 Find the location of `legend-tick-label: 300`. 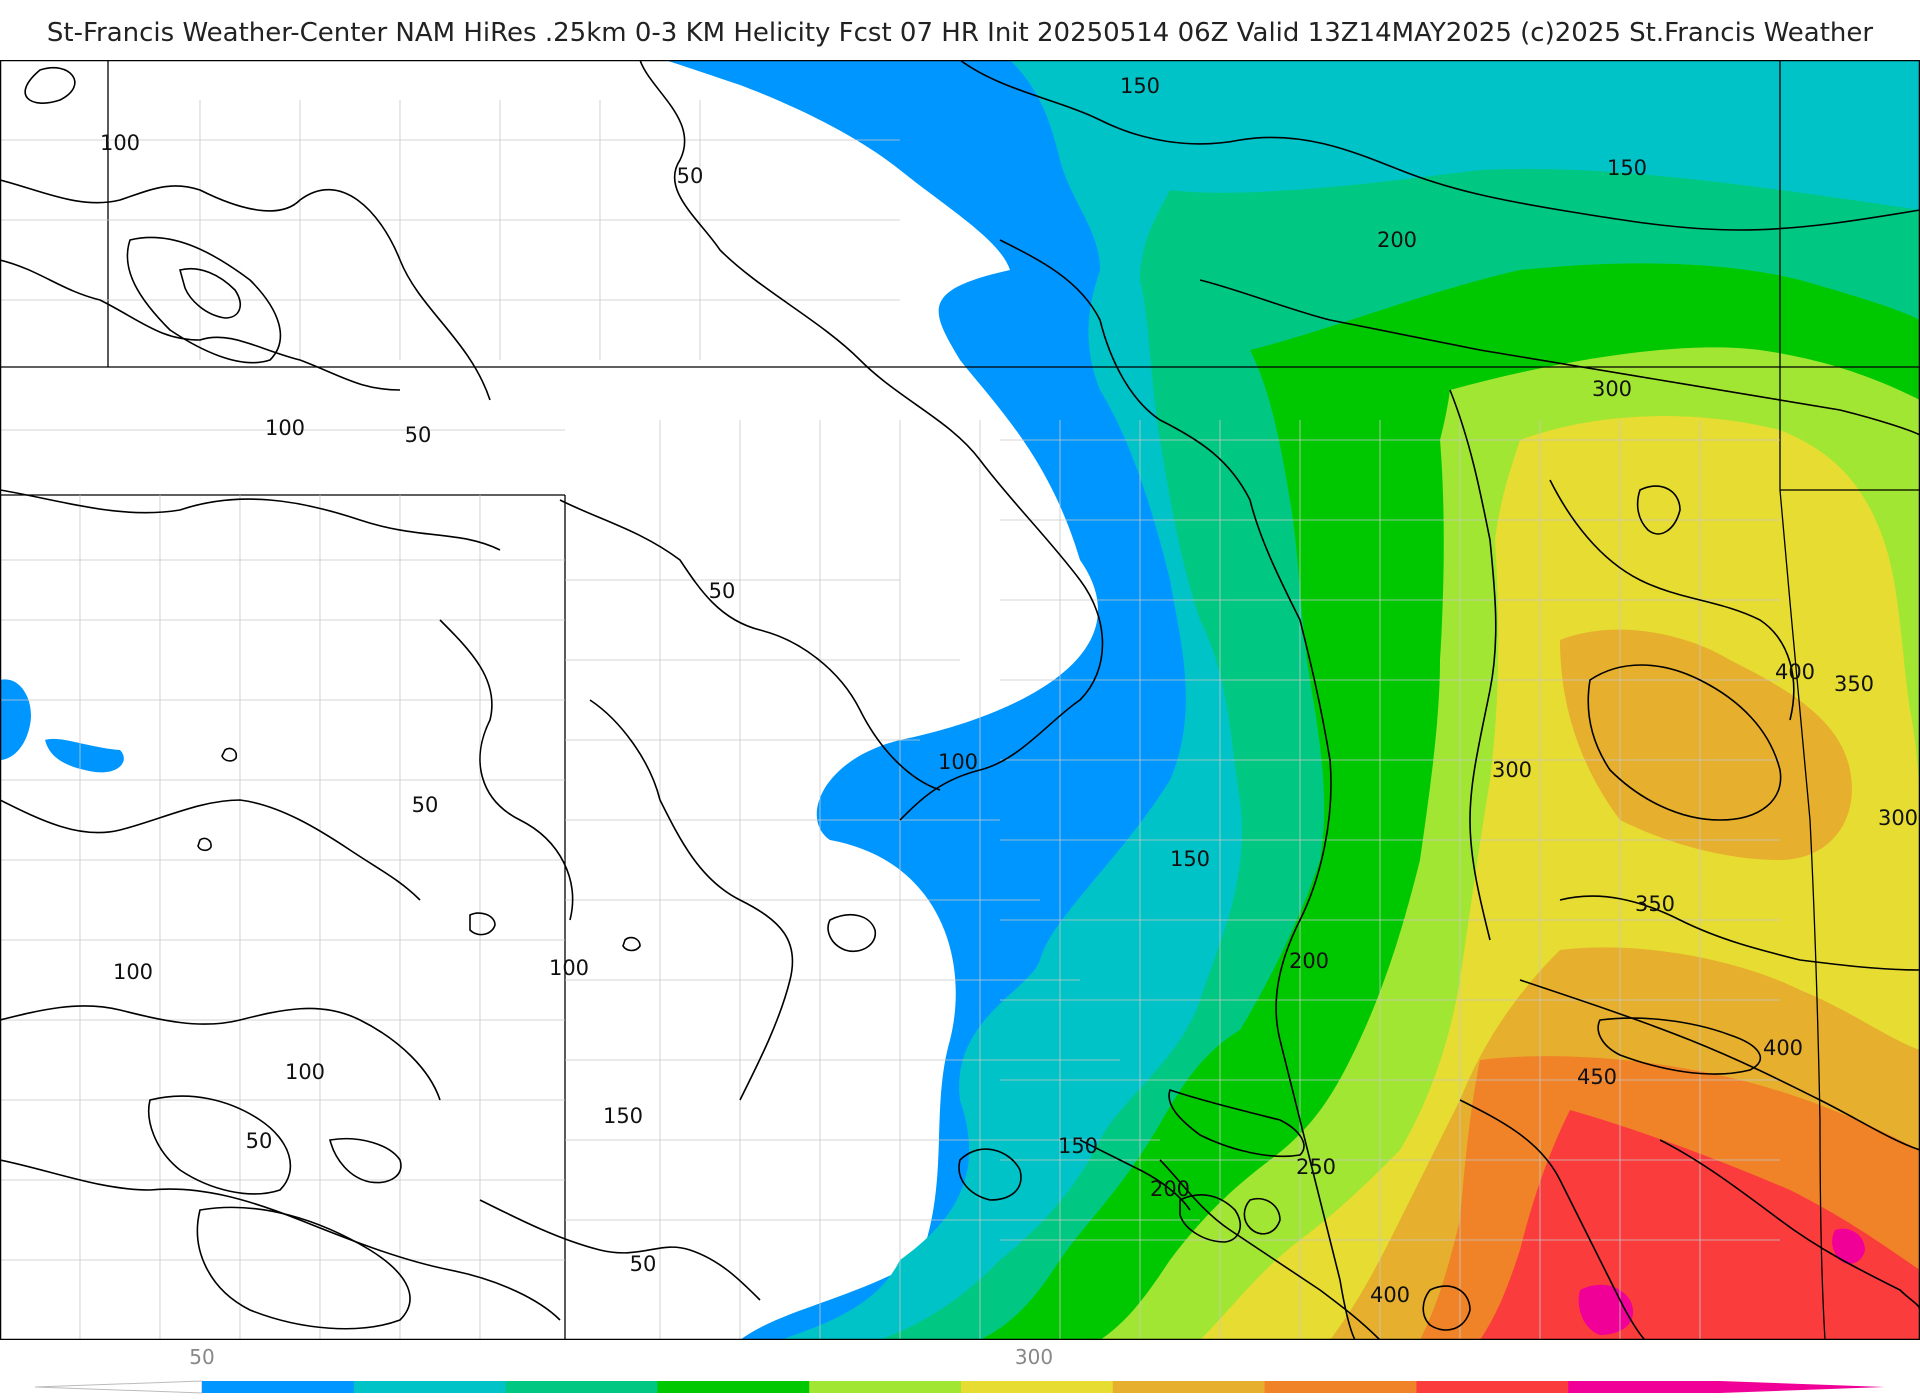

legend-tick-label: 300 is located at coordinates (1034, 1357).